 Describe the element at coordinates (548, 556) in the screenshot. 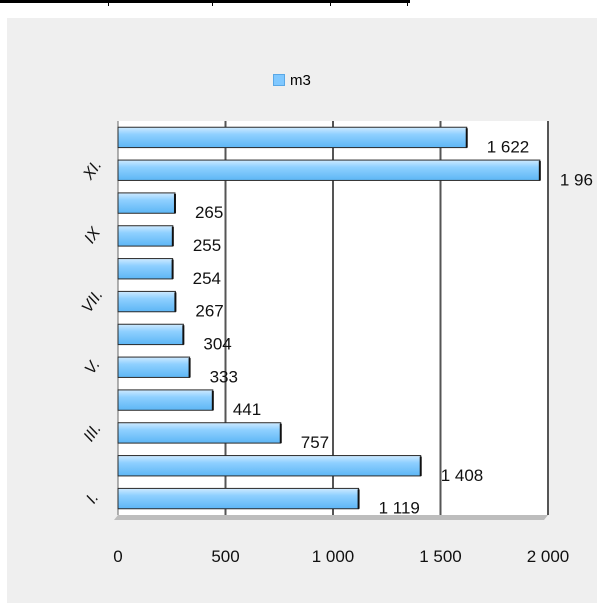

I see `x-tick-label: 2 000` at that location.